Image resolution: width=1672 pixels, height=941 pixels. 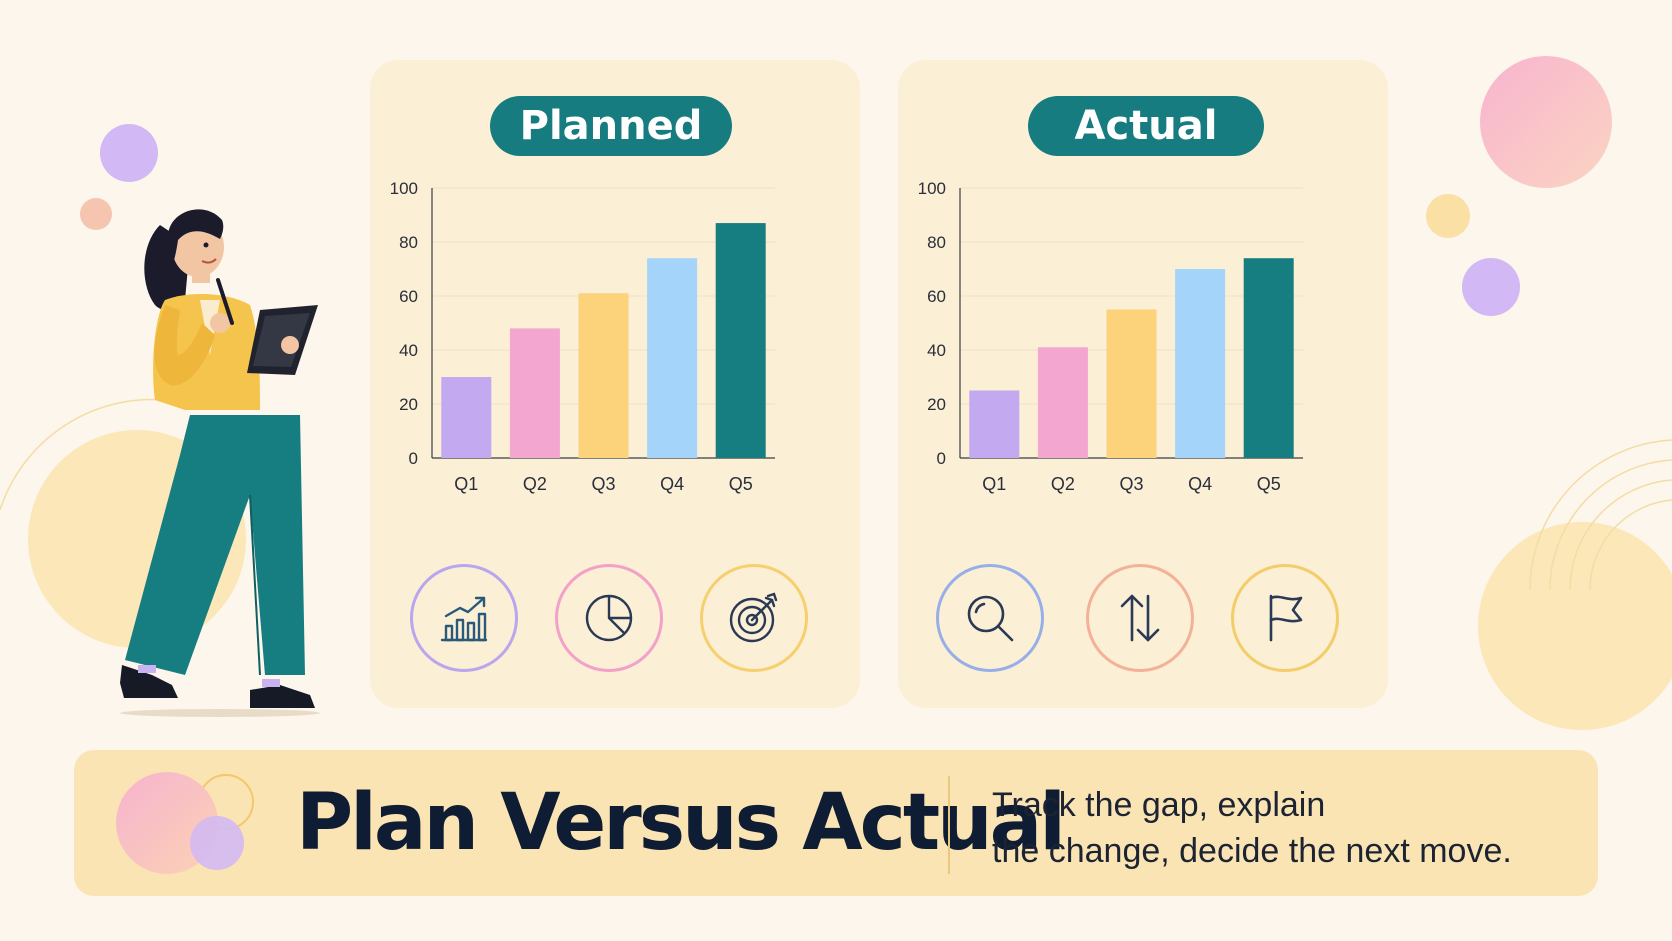 What do you see at coordinates (408, 296) in the screenshot?
I see `planned-ytick-60: 60` at bounding box center [408, 296].